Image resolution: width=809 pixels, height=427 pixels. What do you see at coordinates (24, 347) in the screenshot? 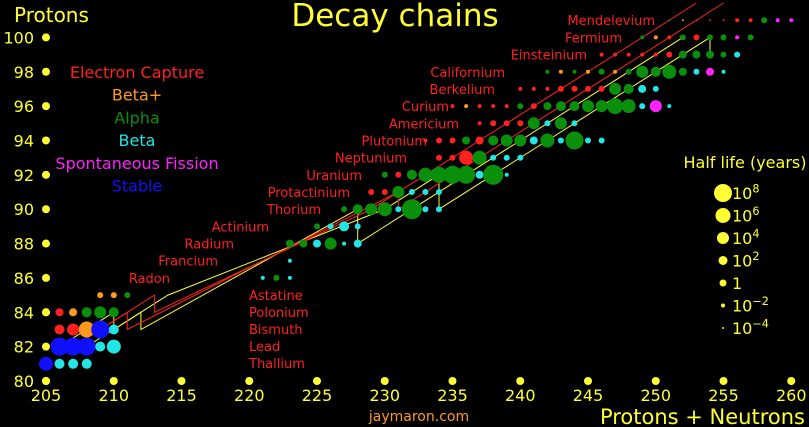
I see `y-tick-label-82: 82` at bounding box center [24, 347].